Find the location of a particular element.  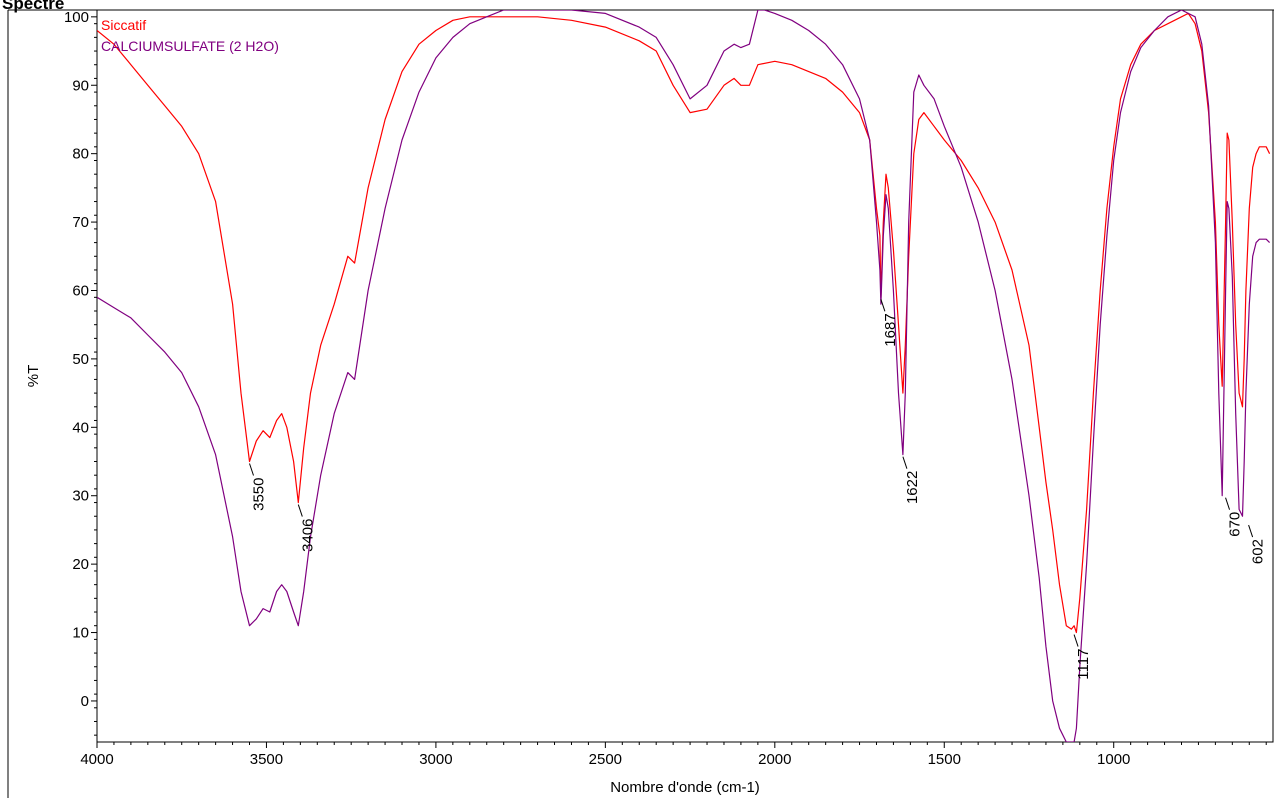

x-axis: 4000 3500 3000 2500 2000 1500 1000 is located at coordinates (673, 755).